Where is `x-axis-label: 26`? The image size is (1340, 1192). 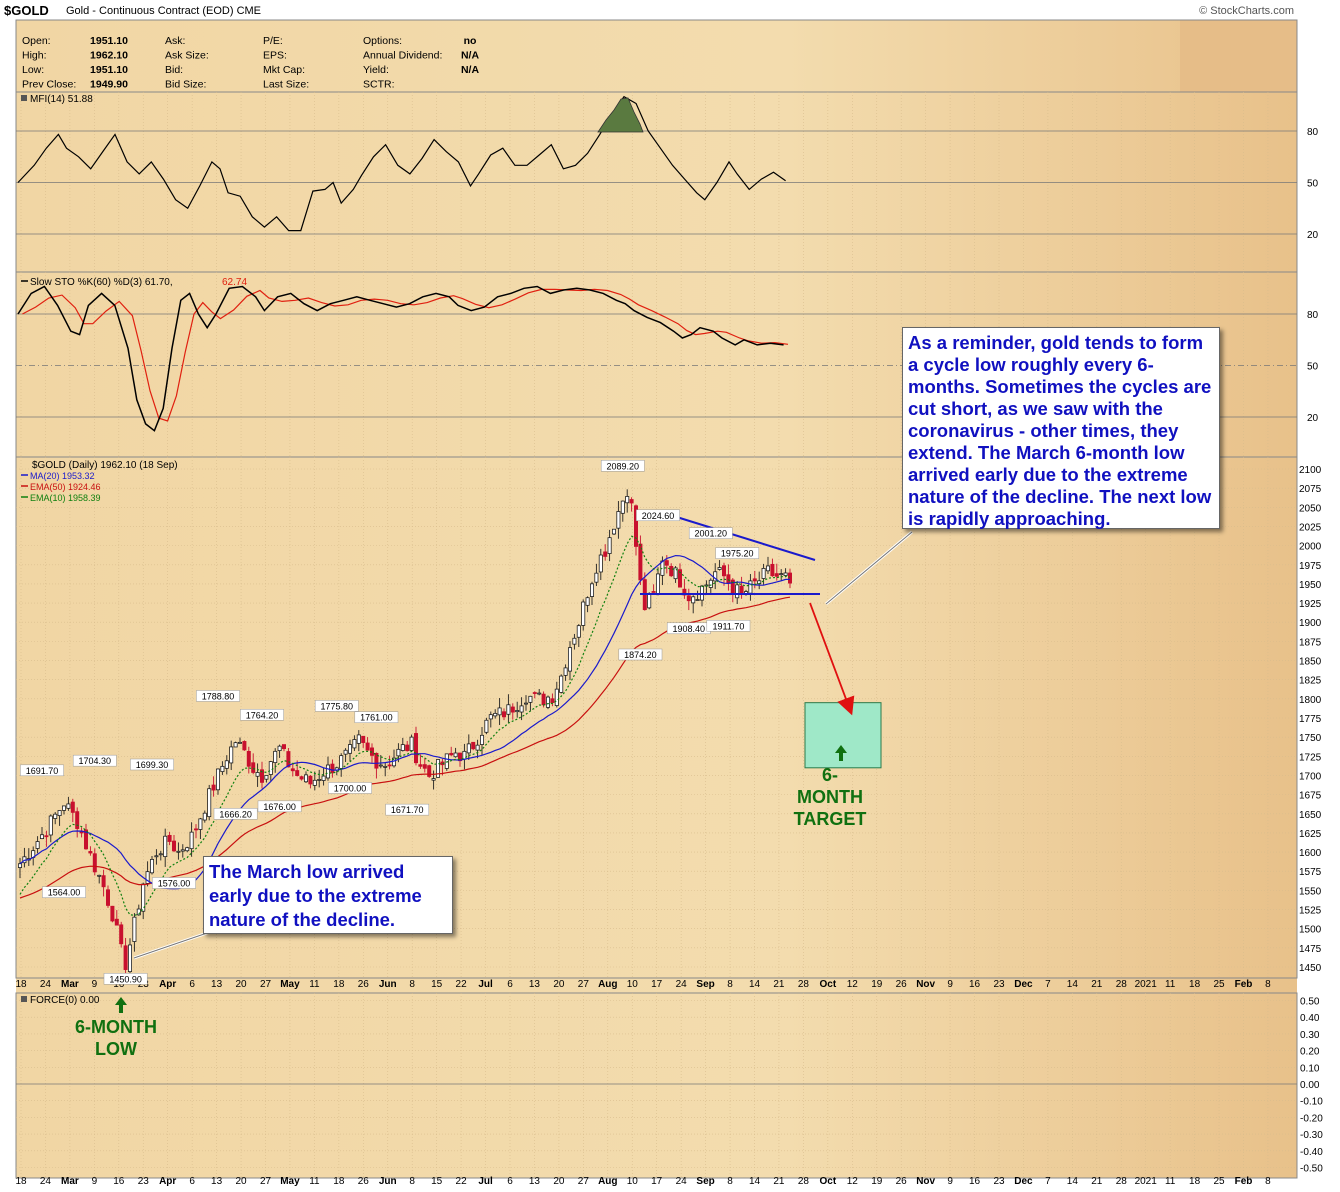
x-axis-label: 26 is located at coordinates (364, 1181).